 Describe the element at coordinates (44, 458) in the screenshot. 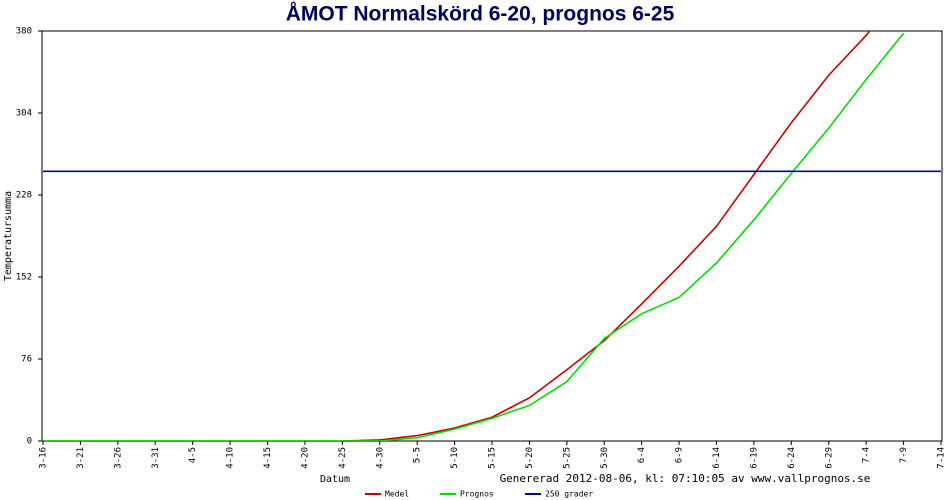

I see `x-tick-label: 3-16` at that location.